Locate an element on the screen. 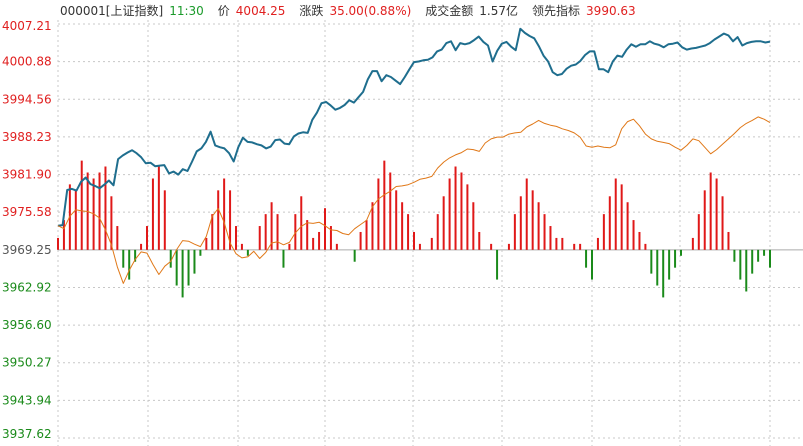 Image resolution: width=803 pixels, height=446 pixels. y-tick-label: 4007.21 is located at coordinates (27, 26).